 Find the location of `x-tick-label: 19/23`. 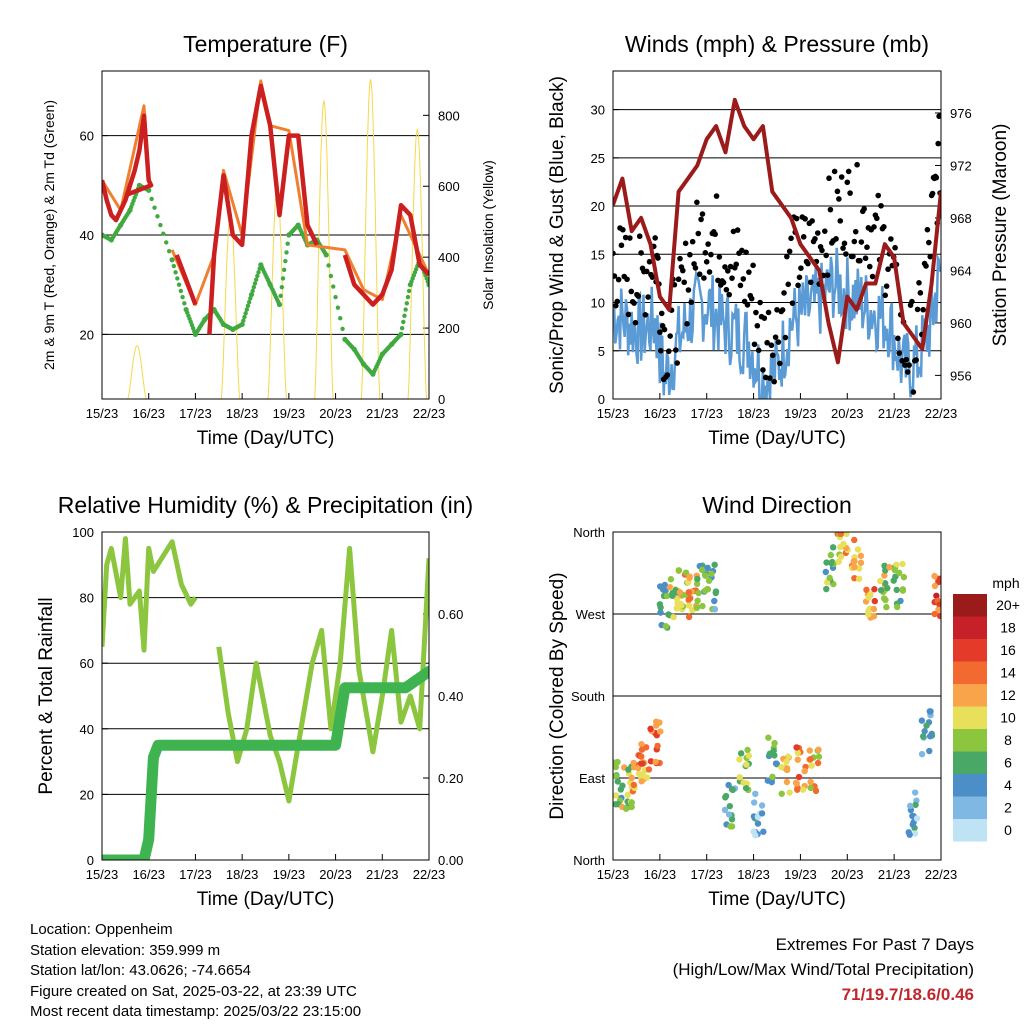

x-tick-label: 19/23 is located at coordinates (289, 874).